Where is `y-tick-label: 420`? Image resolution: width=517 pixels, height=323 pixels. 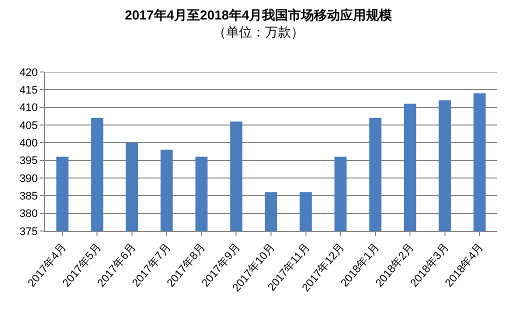
y-tick-label: 420 is located at coordinates (28, 72).